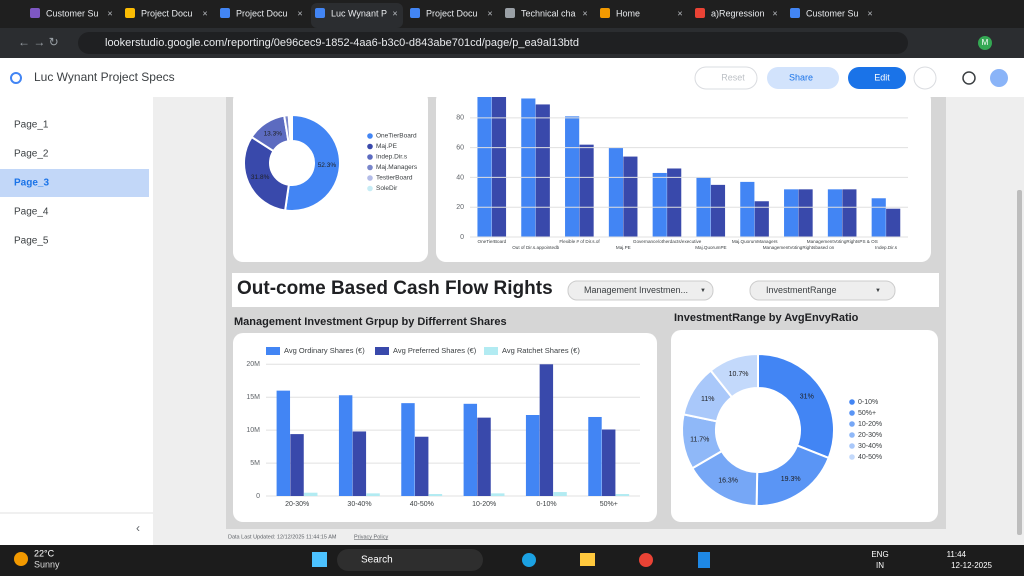  What do you see at coordinates (683, 176) in the screenshot?
I see `card` at bounding box center [683, 176].